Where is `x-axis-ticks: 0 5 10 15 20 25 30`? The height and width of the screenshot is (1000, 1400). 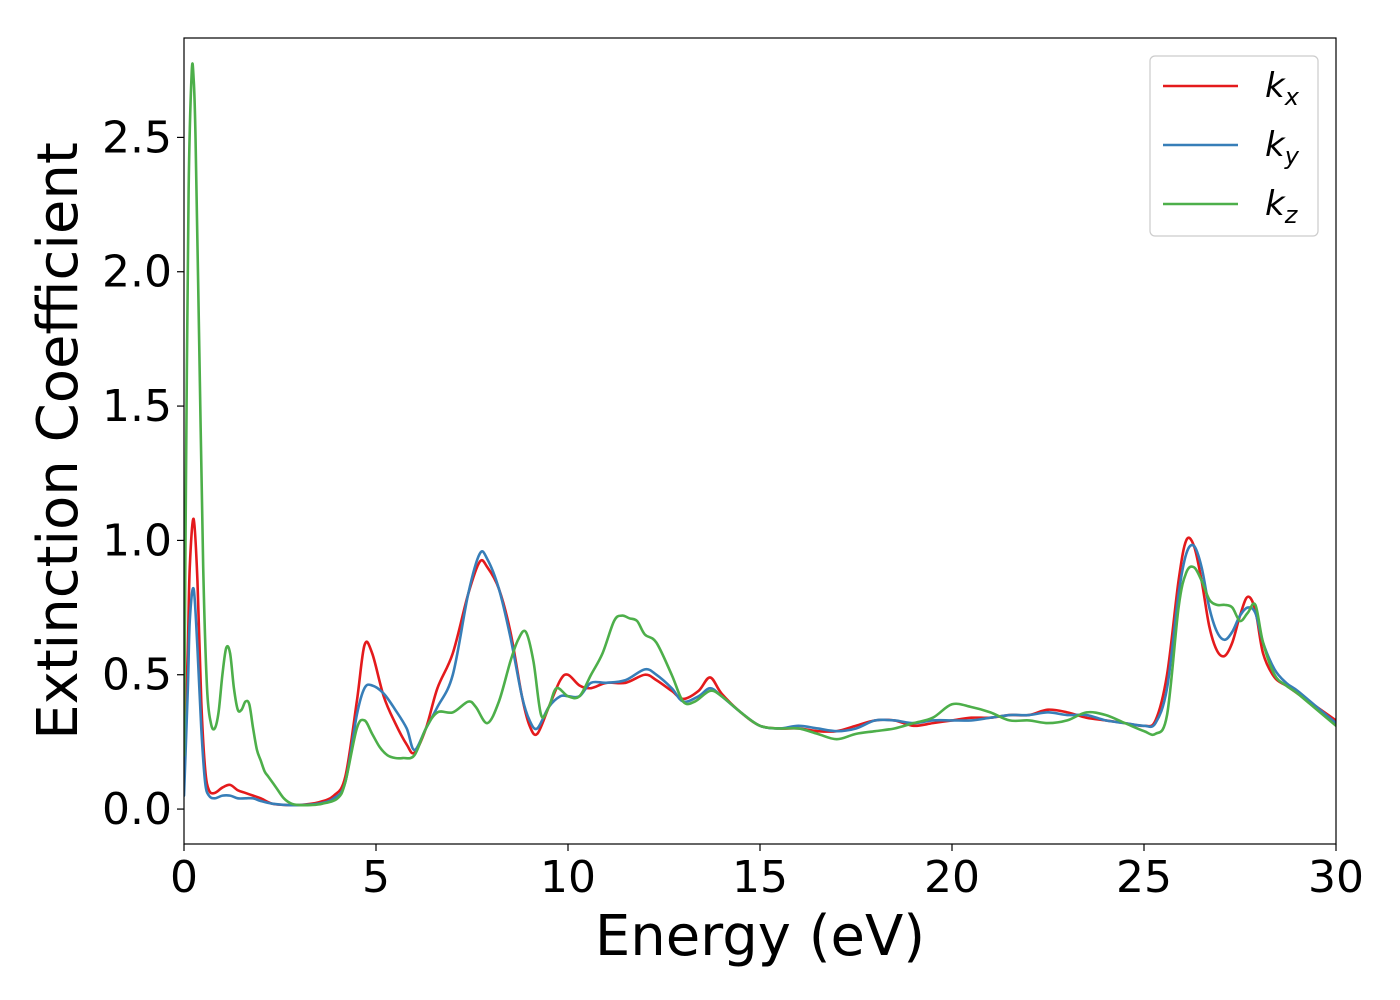 x-axis-ticks: 0 5 10 15 20 25 30 is located at coordinates (767, 873).